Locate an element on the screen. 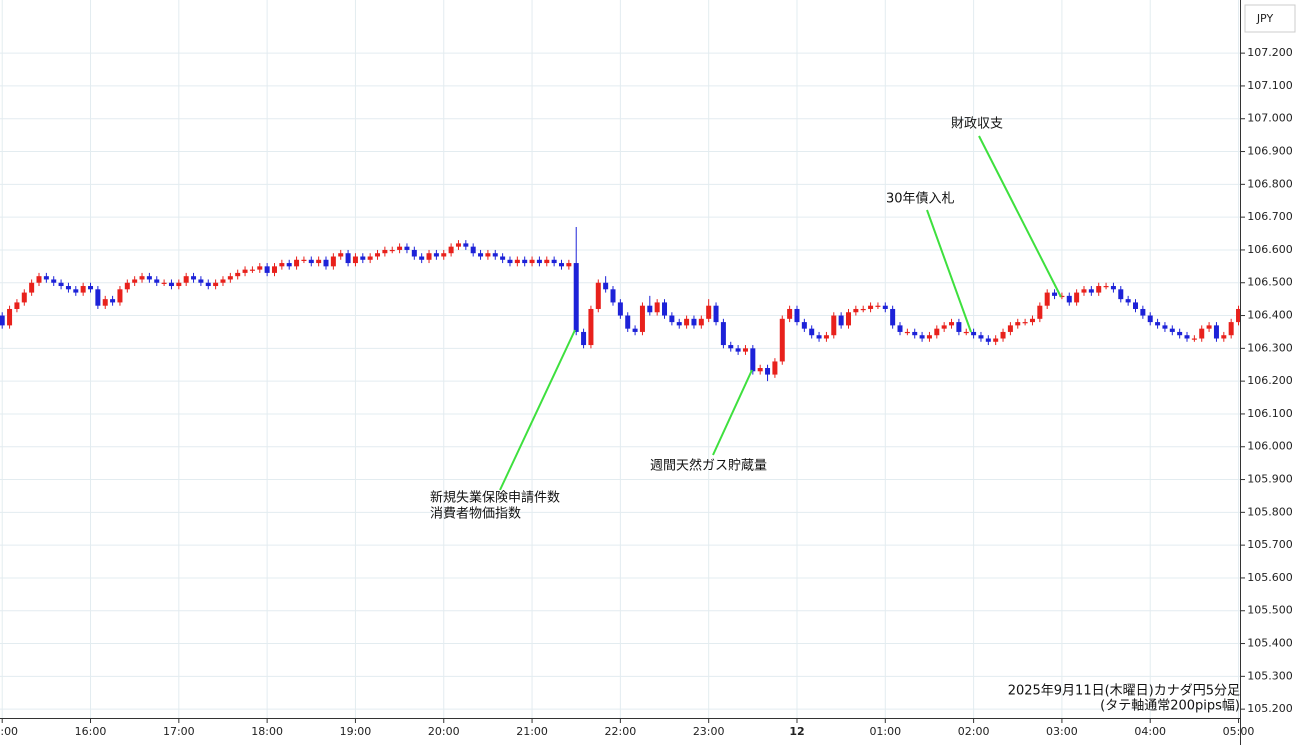 The height and width of the screenshot is (745, 1300). y-tick-label: 105.900 is located at coordinates (1270, 479).